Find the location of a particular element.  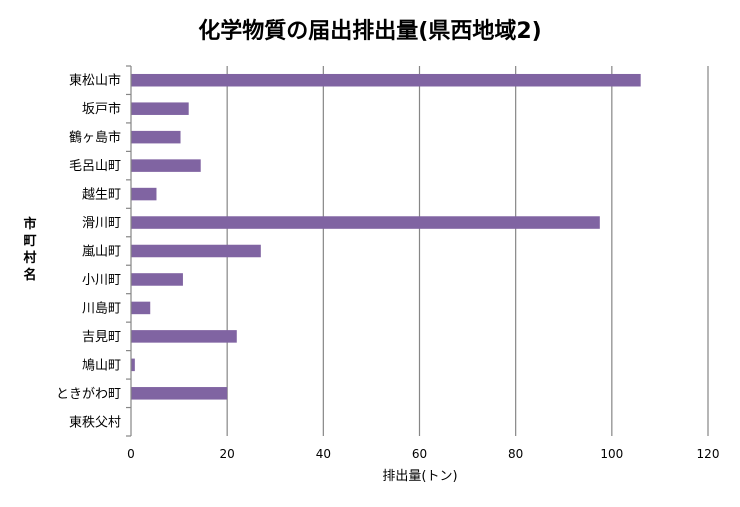

y-axis-title-char: 名 is located at coordinates (29, 275).